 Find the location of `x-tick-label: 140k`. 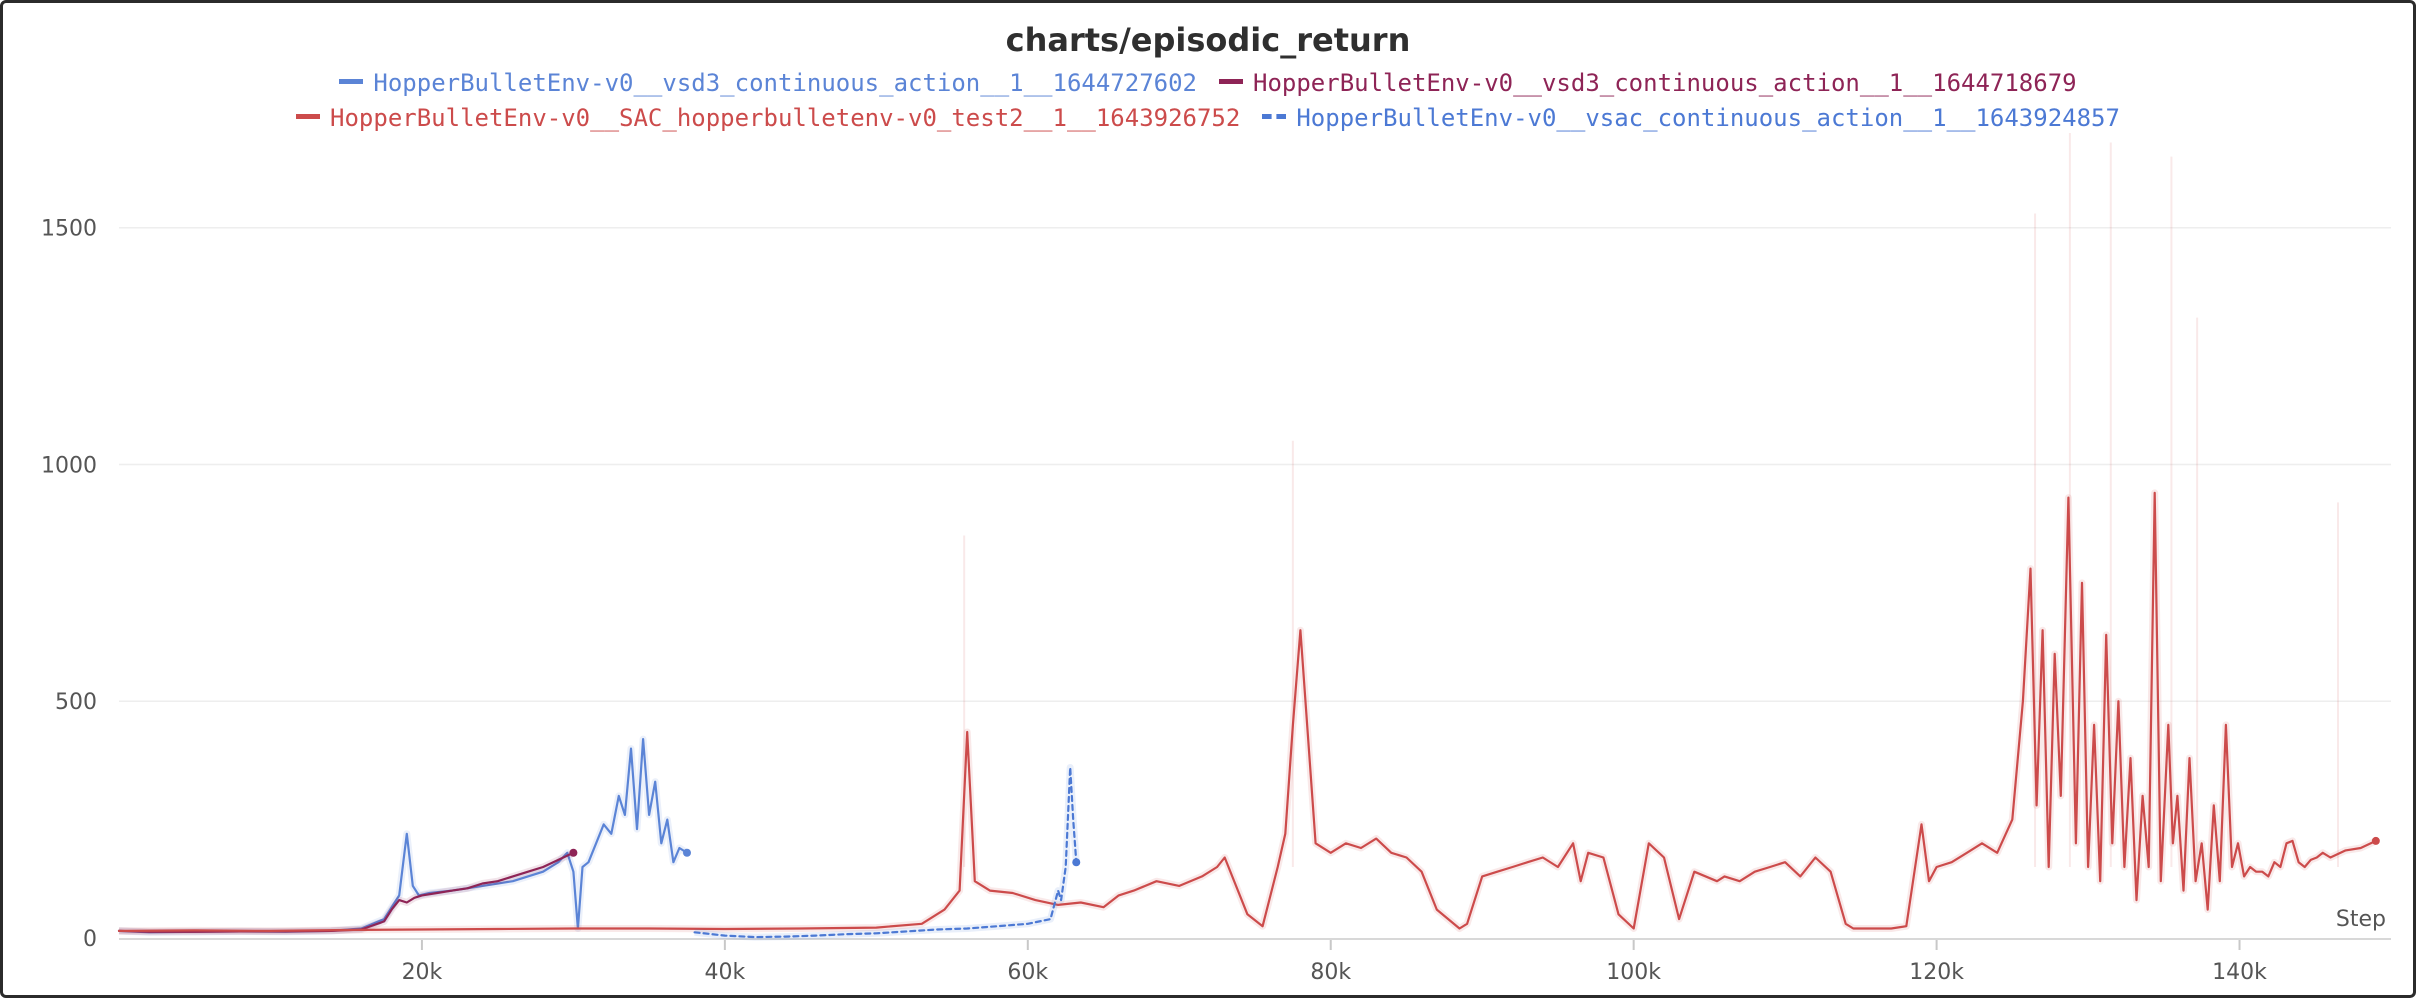

x-tick-label: 140k is located at coordinates (2239, 972).